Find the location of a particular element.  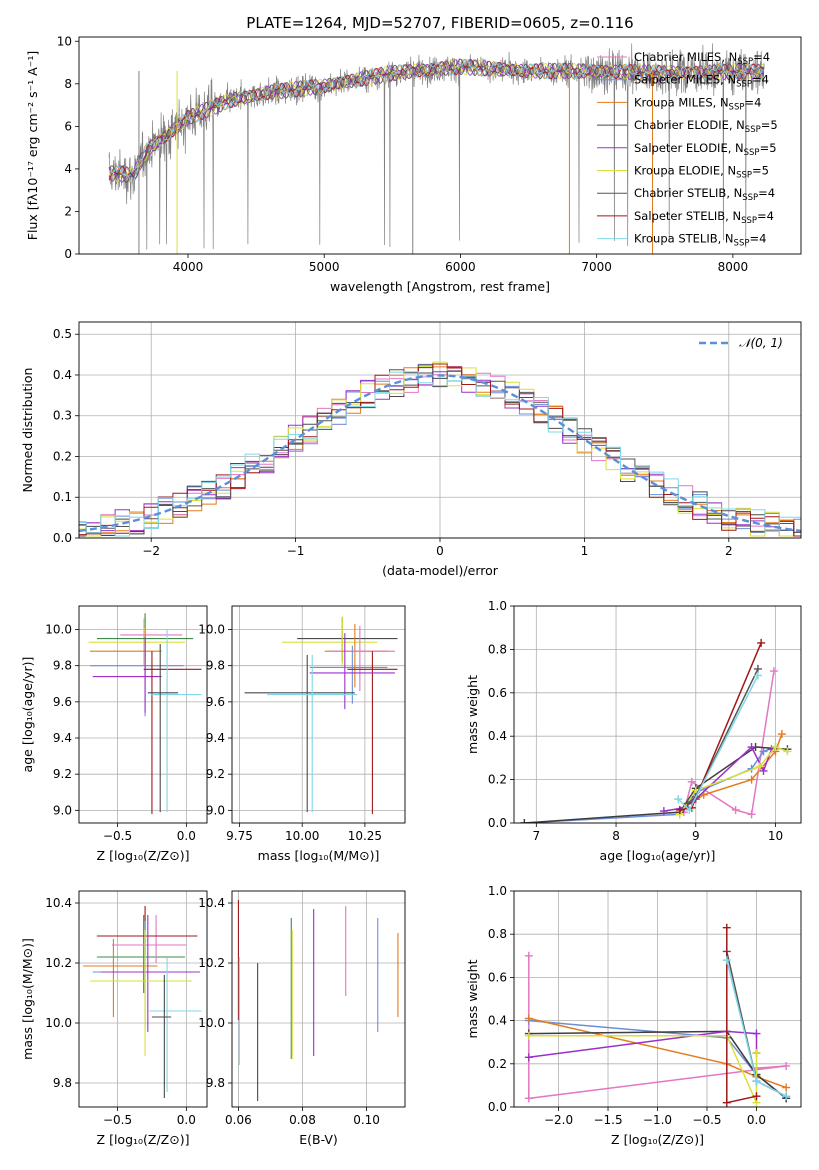

x-axis-label: wavelength [Angstrom, rest frame] is located at coordinates (440, 286).